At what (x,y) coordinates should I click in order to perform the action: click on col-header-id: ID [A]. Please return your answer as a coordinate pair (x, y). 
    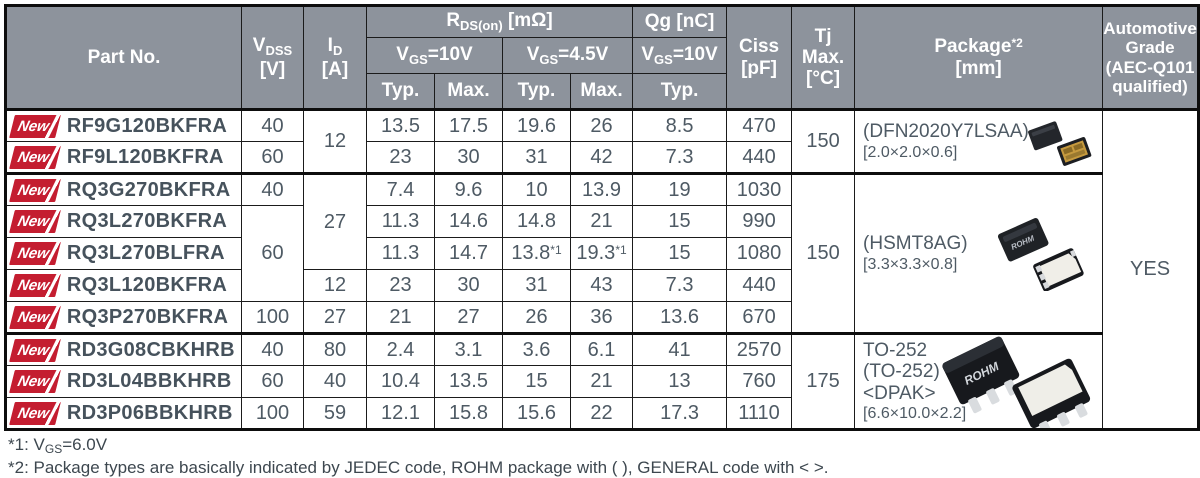
    Looking at the image, I should click on (335, 57).